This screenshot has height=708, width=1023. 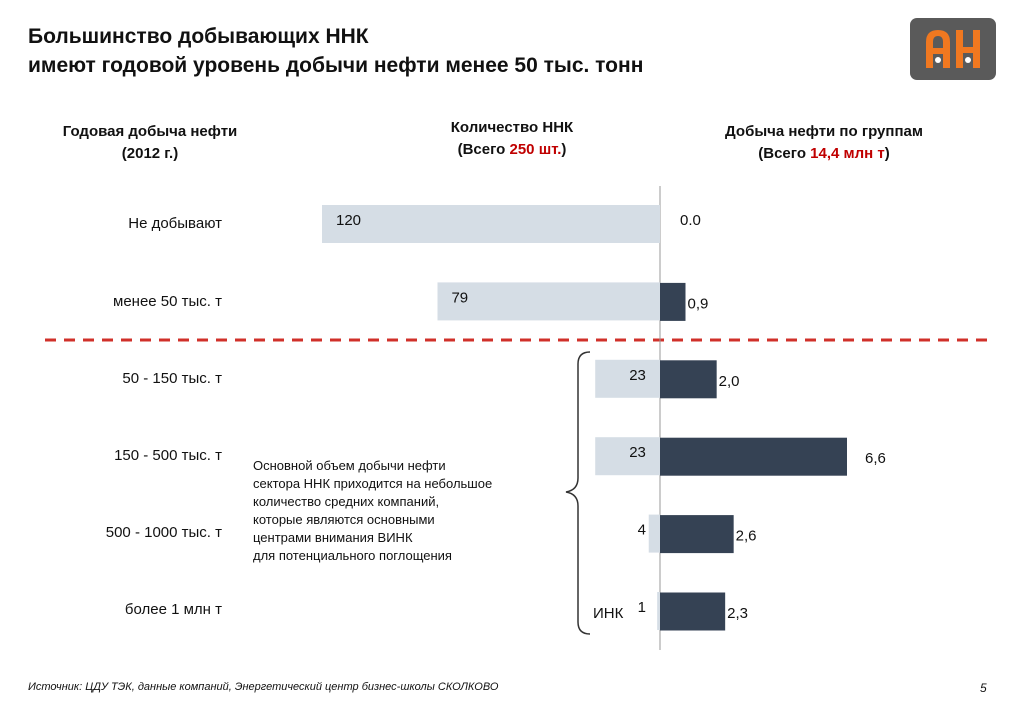 I want to click on count-label-0: 120, so click(x=348, y=220).